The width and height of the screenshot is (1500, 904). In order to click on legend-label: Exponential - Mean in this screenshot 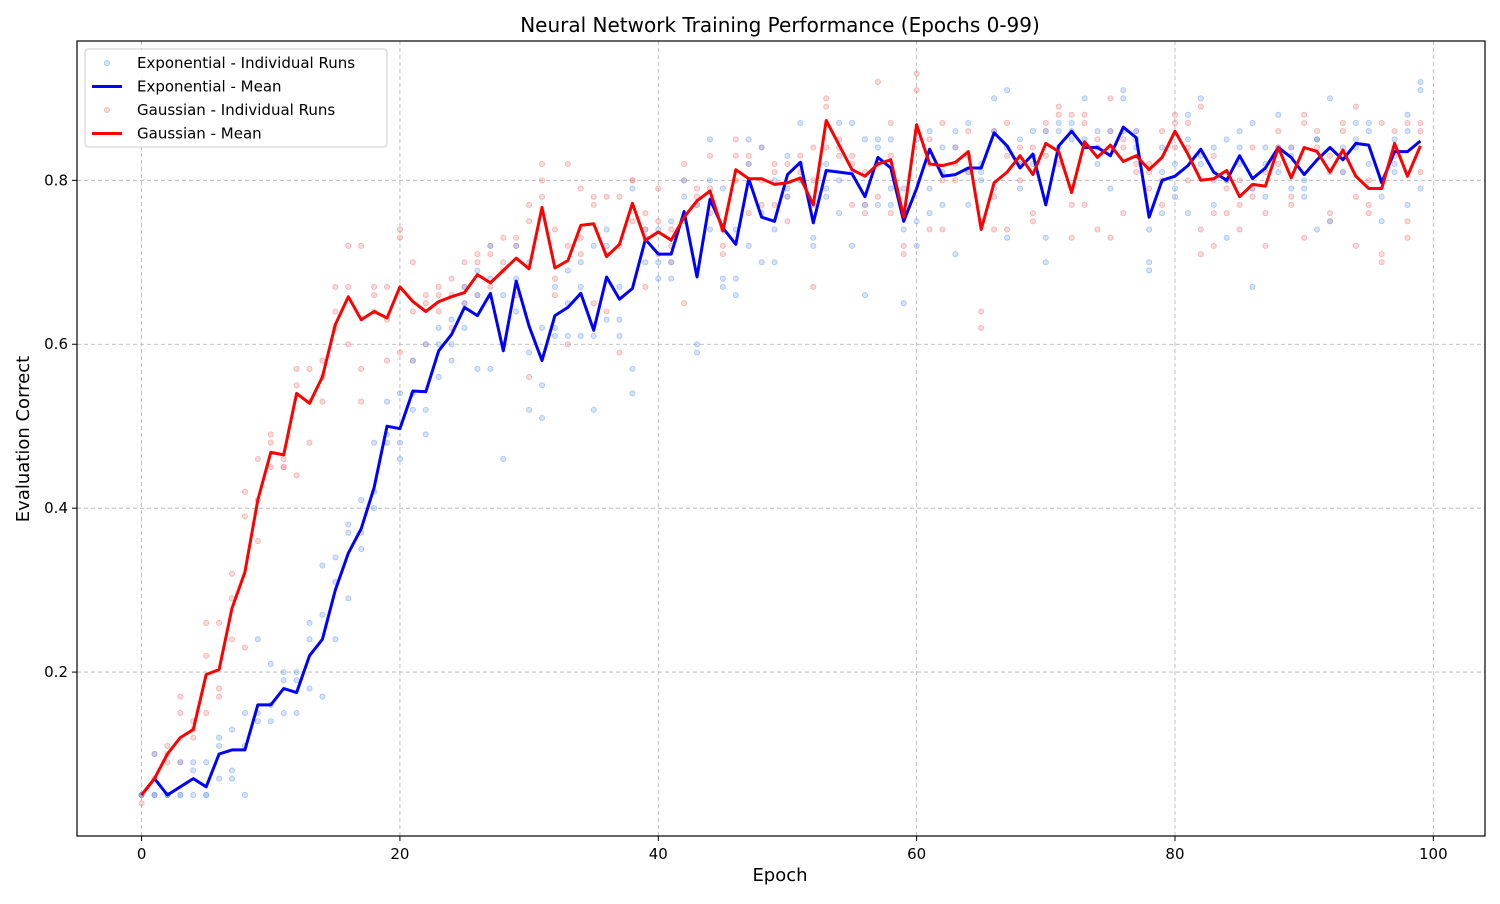, I will do `click(209, 87)`.